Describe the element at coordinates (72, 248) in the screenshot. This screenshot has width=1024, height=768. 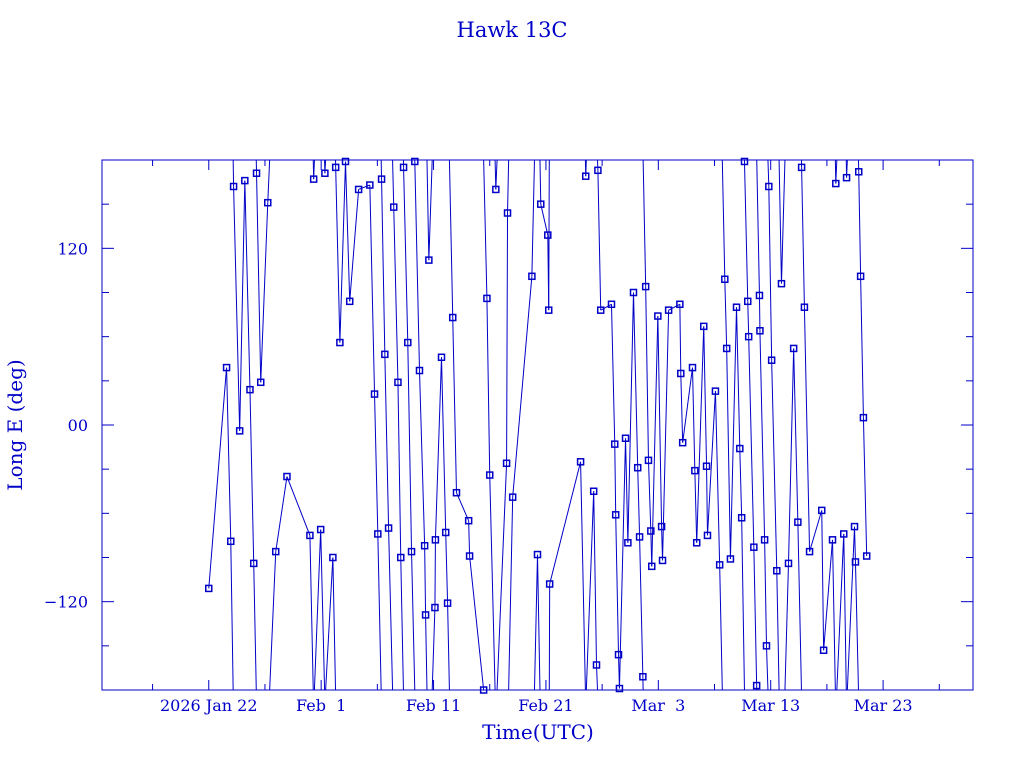
I see `y-tick-label: 120` at that location.